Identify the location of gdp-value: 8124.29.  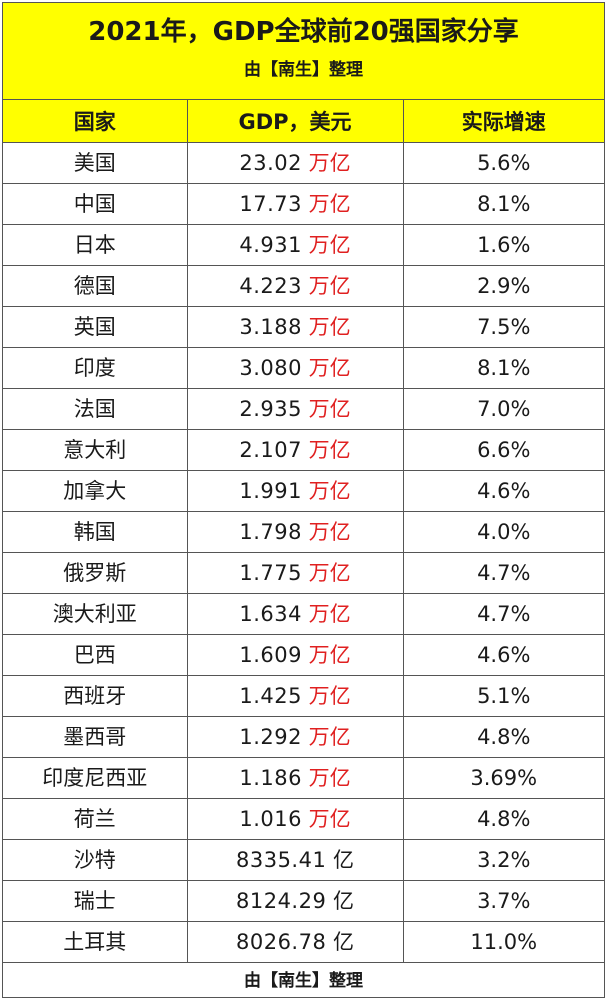
(281, 900).